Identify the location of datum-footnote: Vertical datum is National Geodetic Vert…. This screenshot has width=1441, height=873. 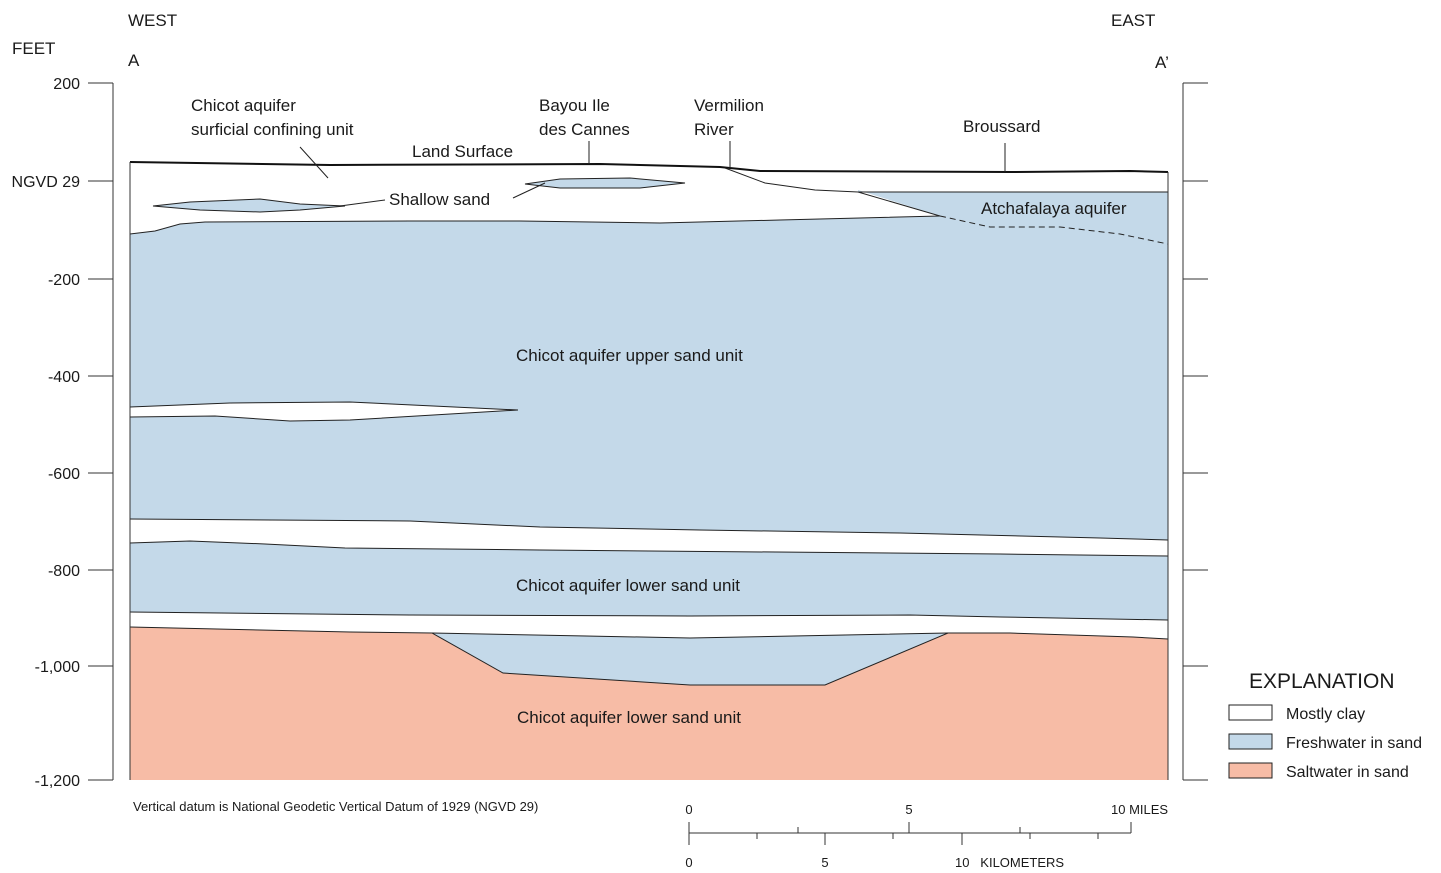
(335, 806).